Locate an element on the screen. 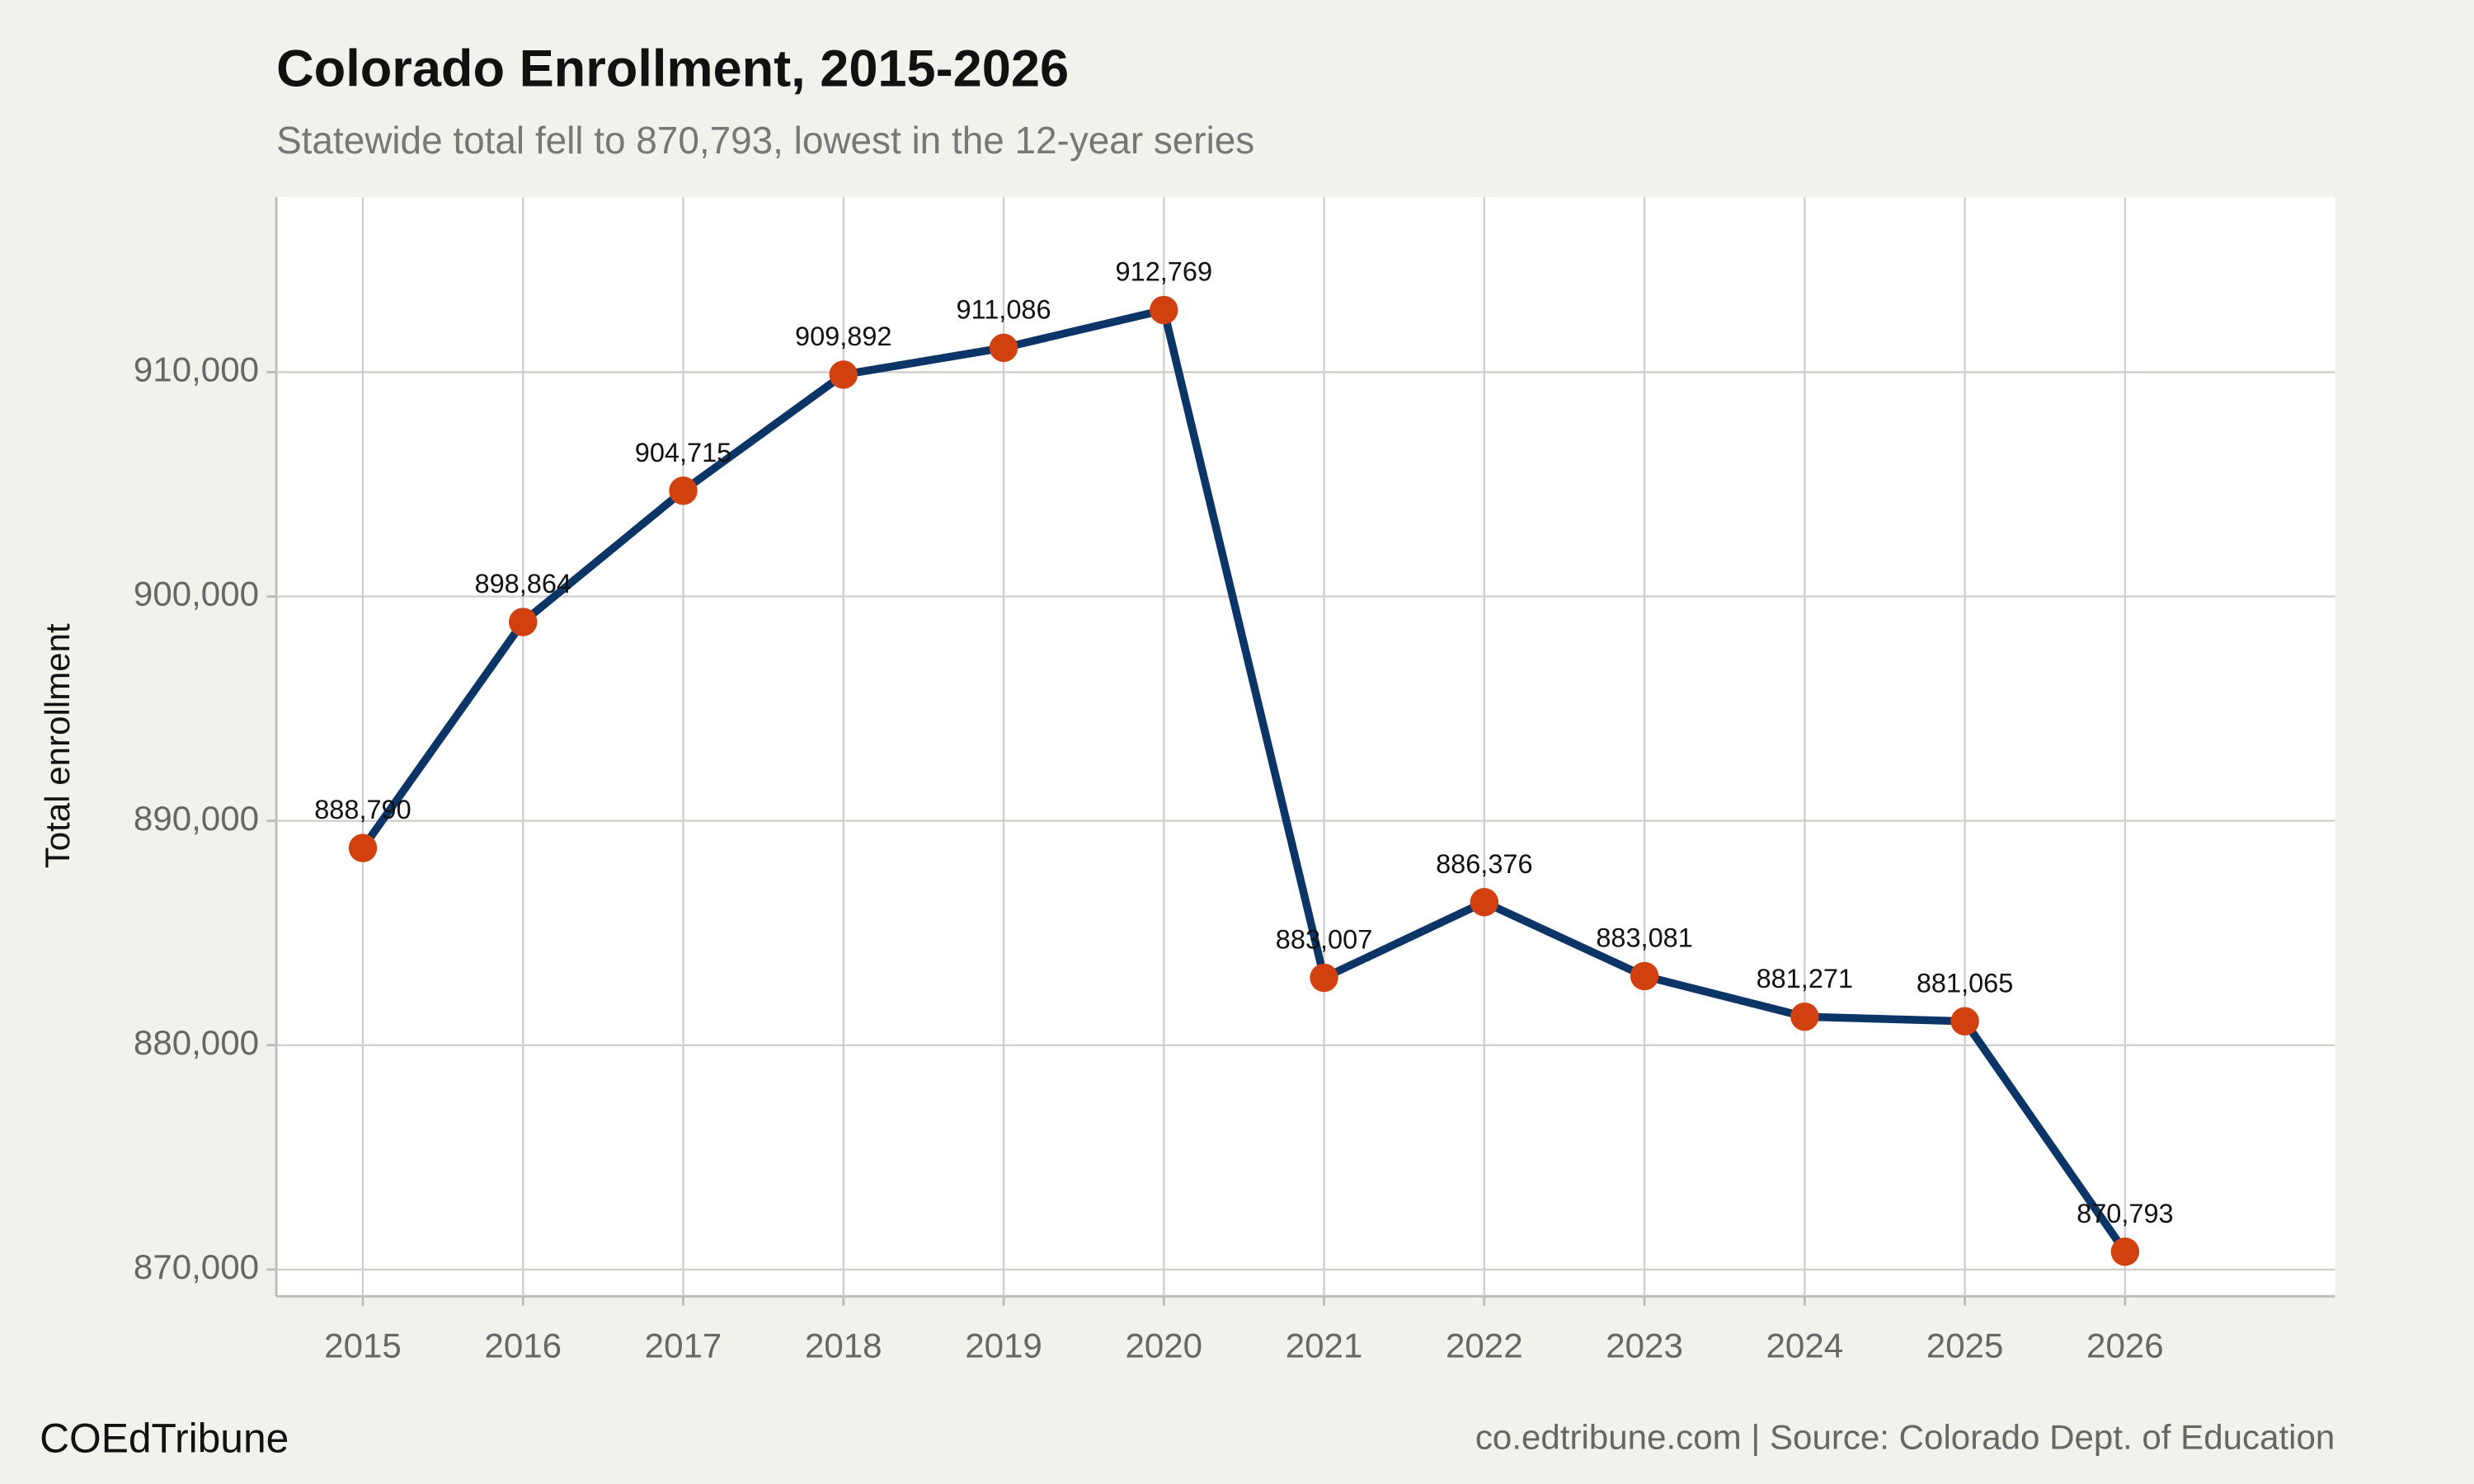  x-tick-label: 2015 is located at coordinates (363, 1346).